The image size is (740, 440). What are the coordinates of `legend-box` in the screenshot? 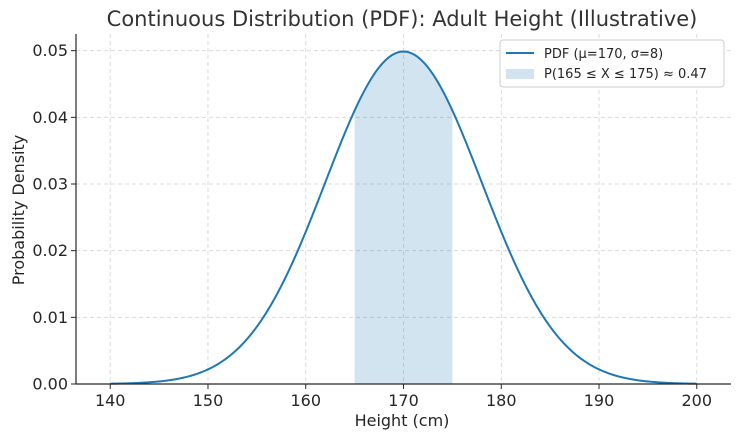 It's located at (612, 63).